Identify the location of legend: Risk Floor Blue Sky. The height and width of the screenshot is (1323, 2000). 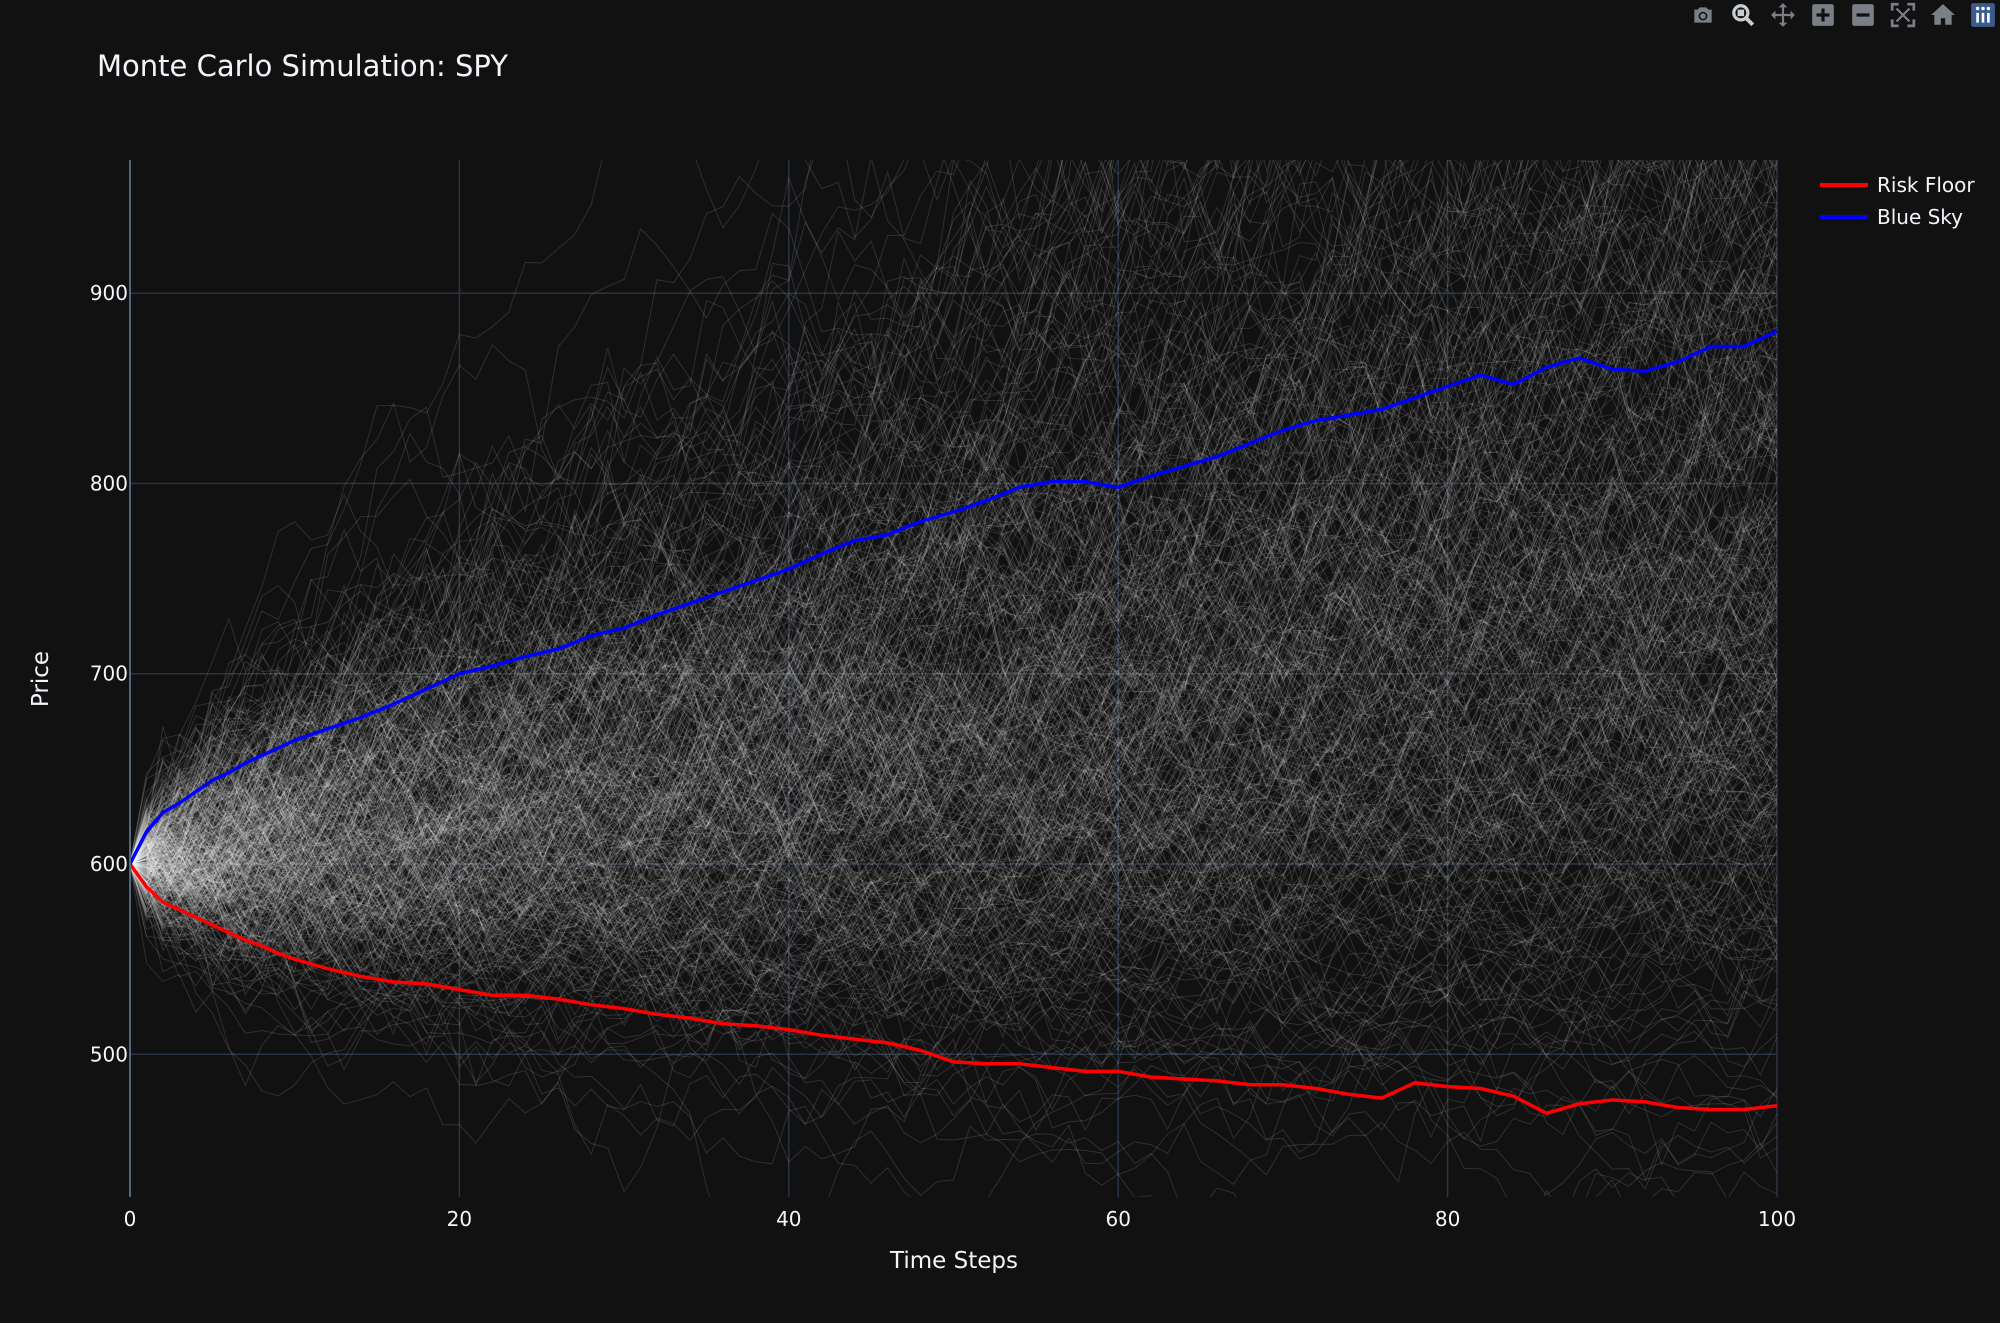
(1897, 201).